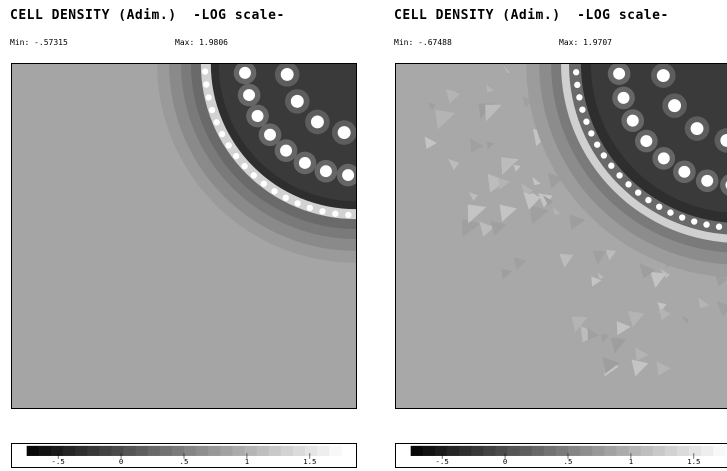 The width and height of the screenshot is (727, 471). What do you see at coordinates (294, 125) in the screenshot?
I see `bright-ring-middle` at bounding box center [294, 125].